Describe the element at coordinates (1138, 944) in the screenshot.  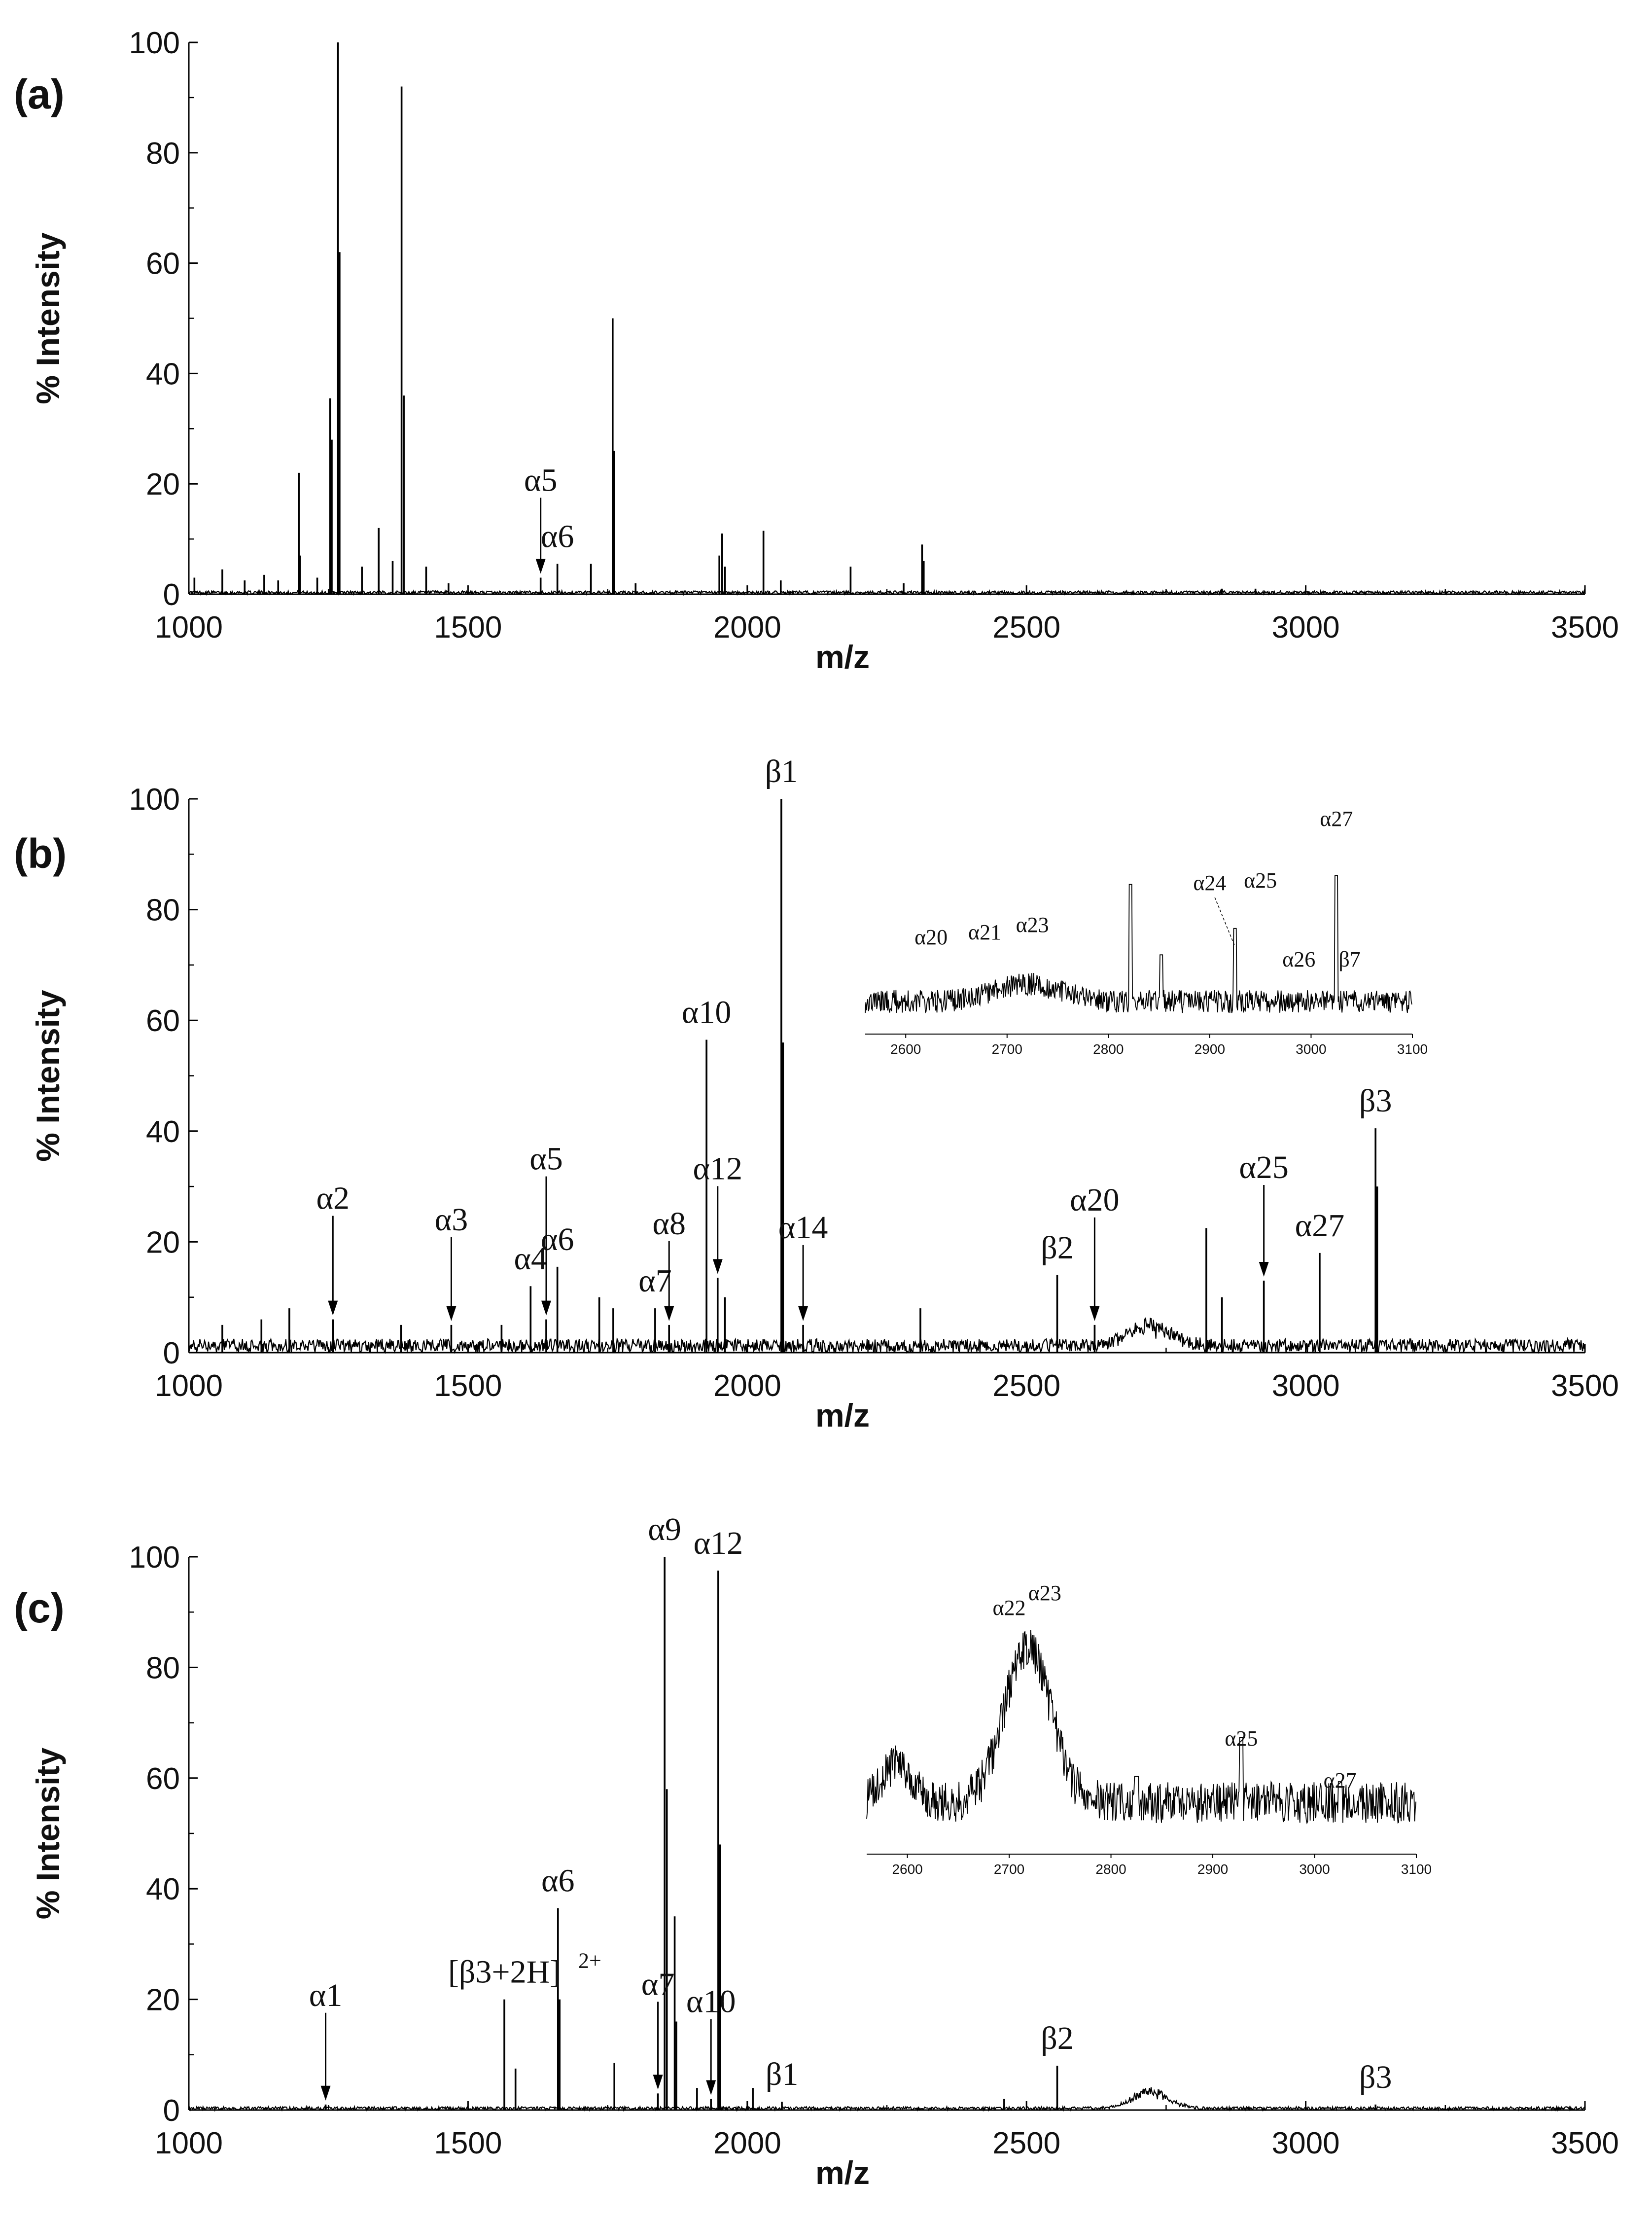
I see `inset-spectrum` at that location.